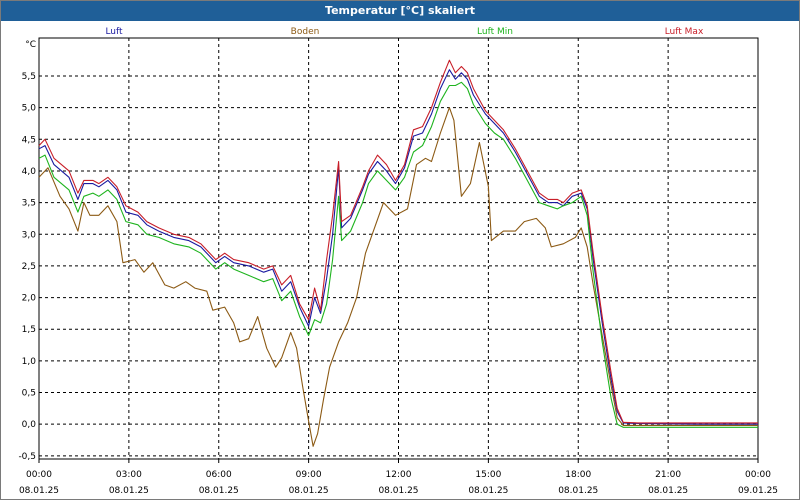  What do you see at coordinates (29, 394) in the screenshot?
I see `y-tick-label: 0,5` at bounding box center [29, 394].